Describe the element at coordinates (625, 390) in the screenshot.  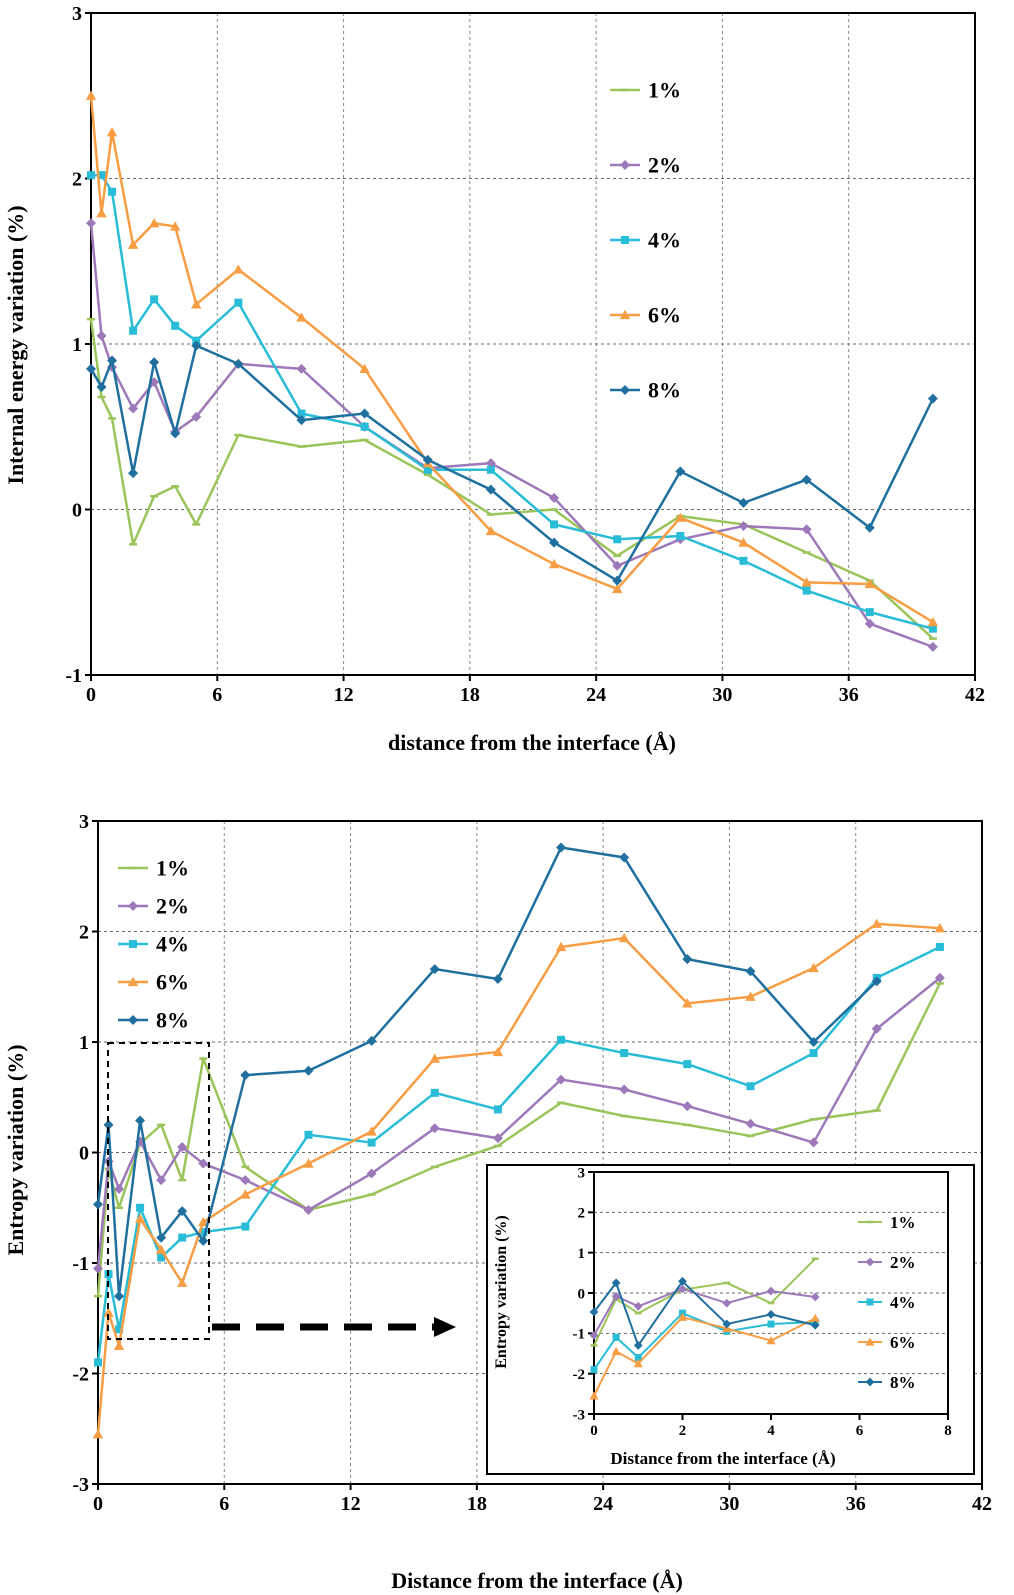
I see `chart1-legend-4-marker` at that location.